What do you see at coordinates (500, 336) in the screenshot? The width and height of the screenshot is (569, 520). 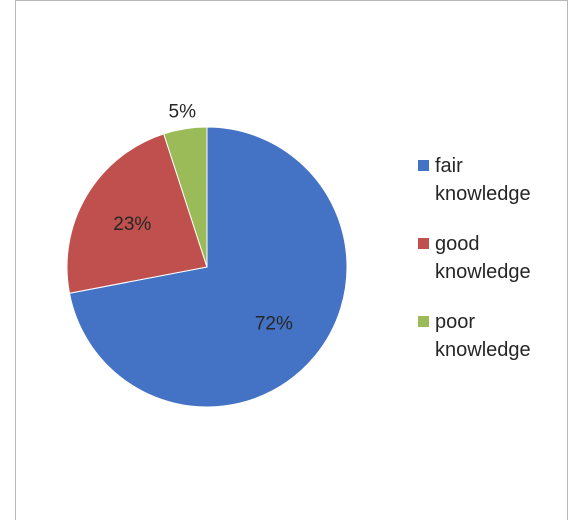 I see `legend-label-poor: poor knowledge` at bounding box center [500, 336].